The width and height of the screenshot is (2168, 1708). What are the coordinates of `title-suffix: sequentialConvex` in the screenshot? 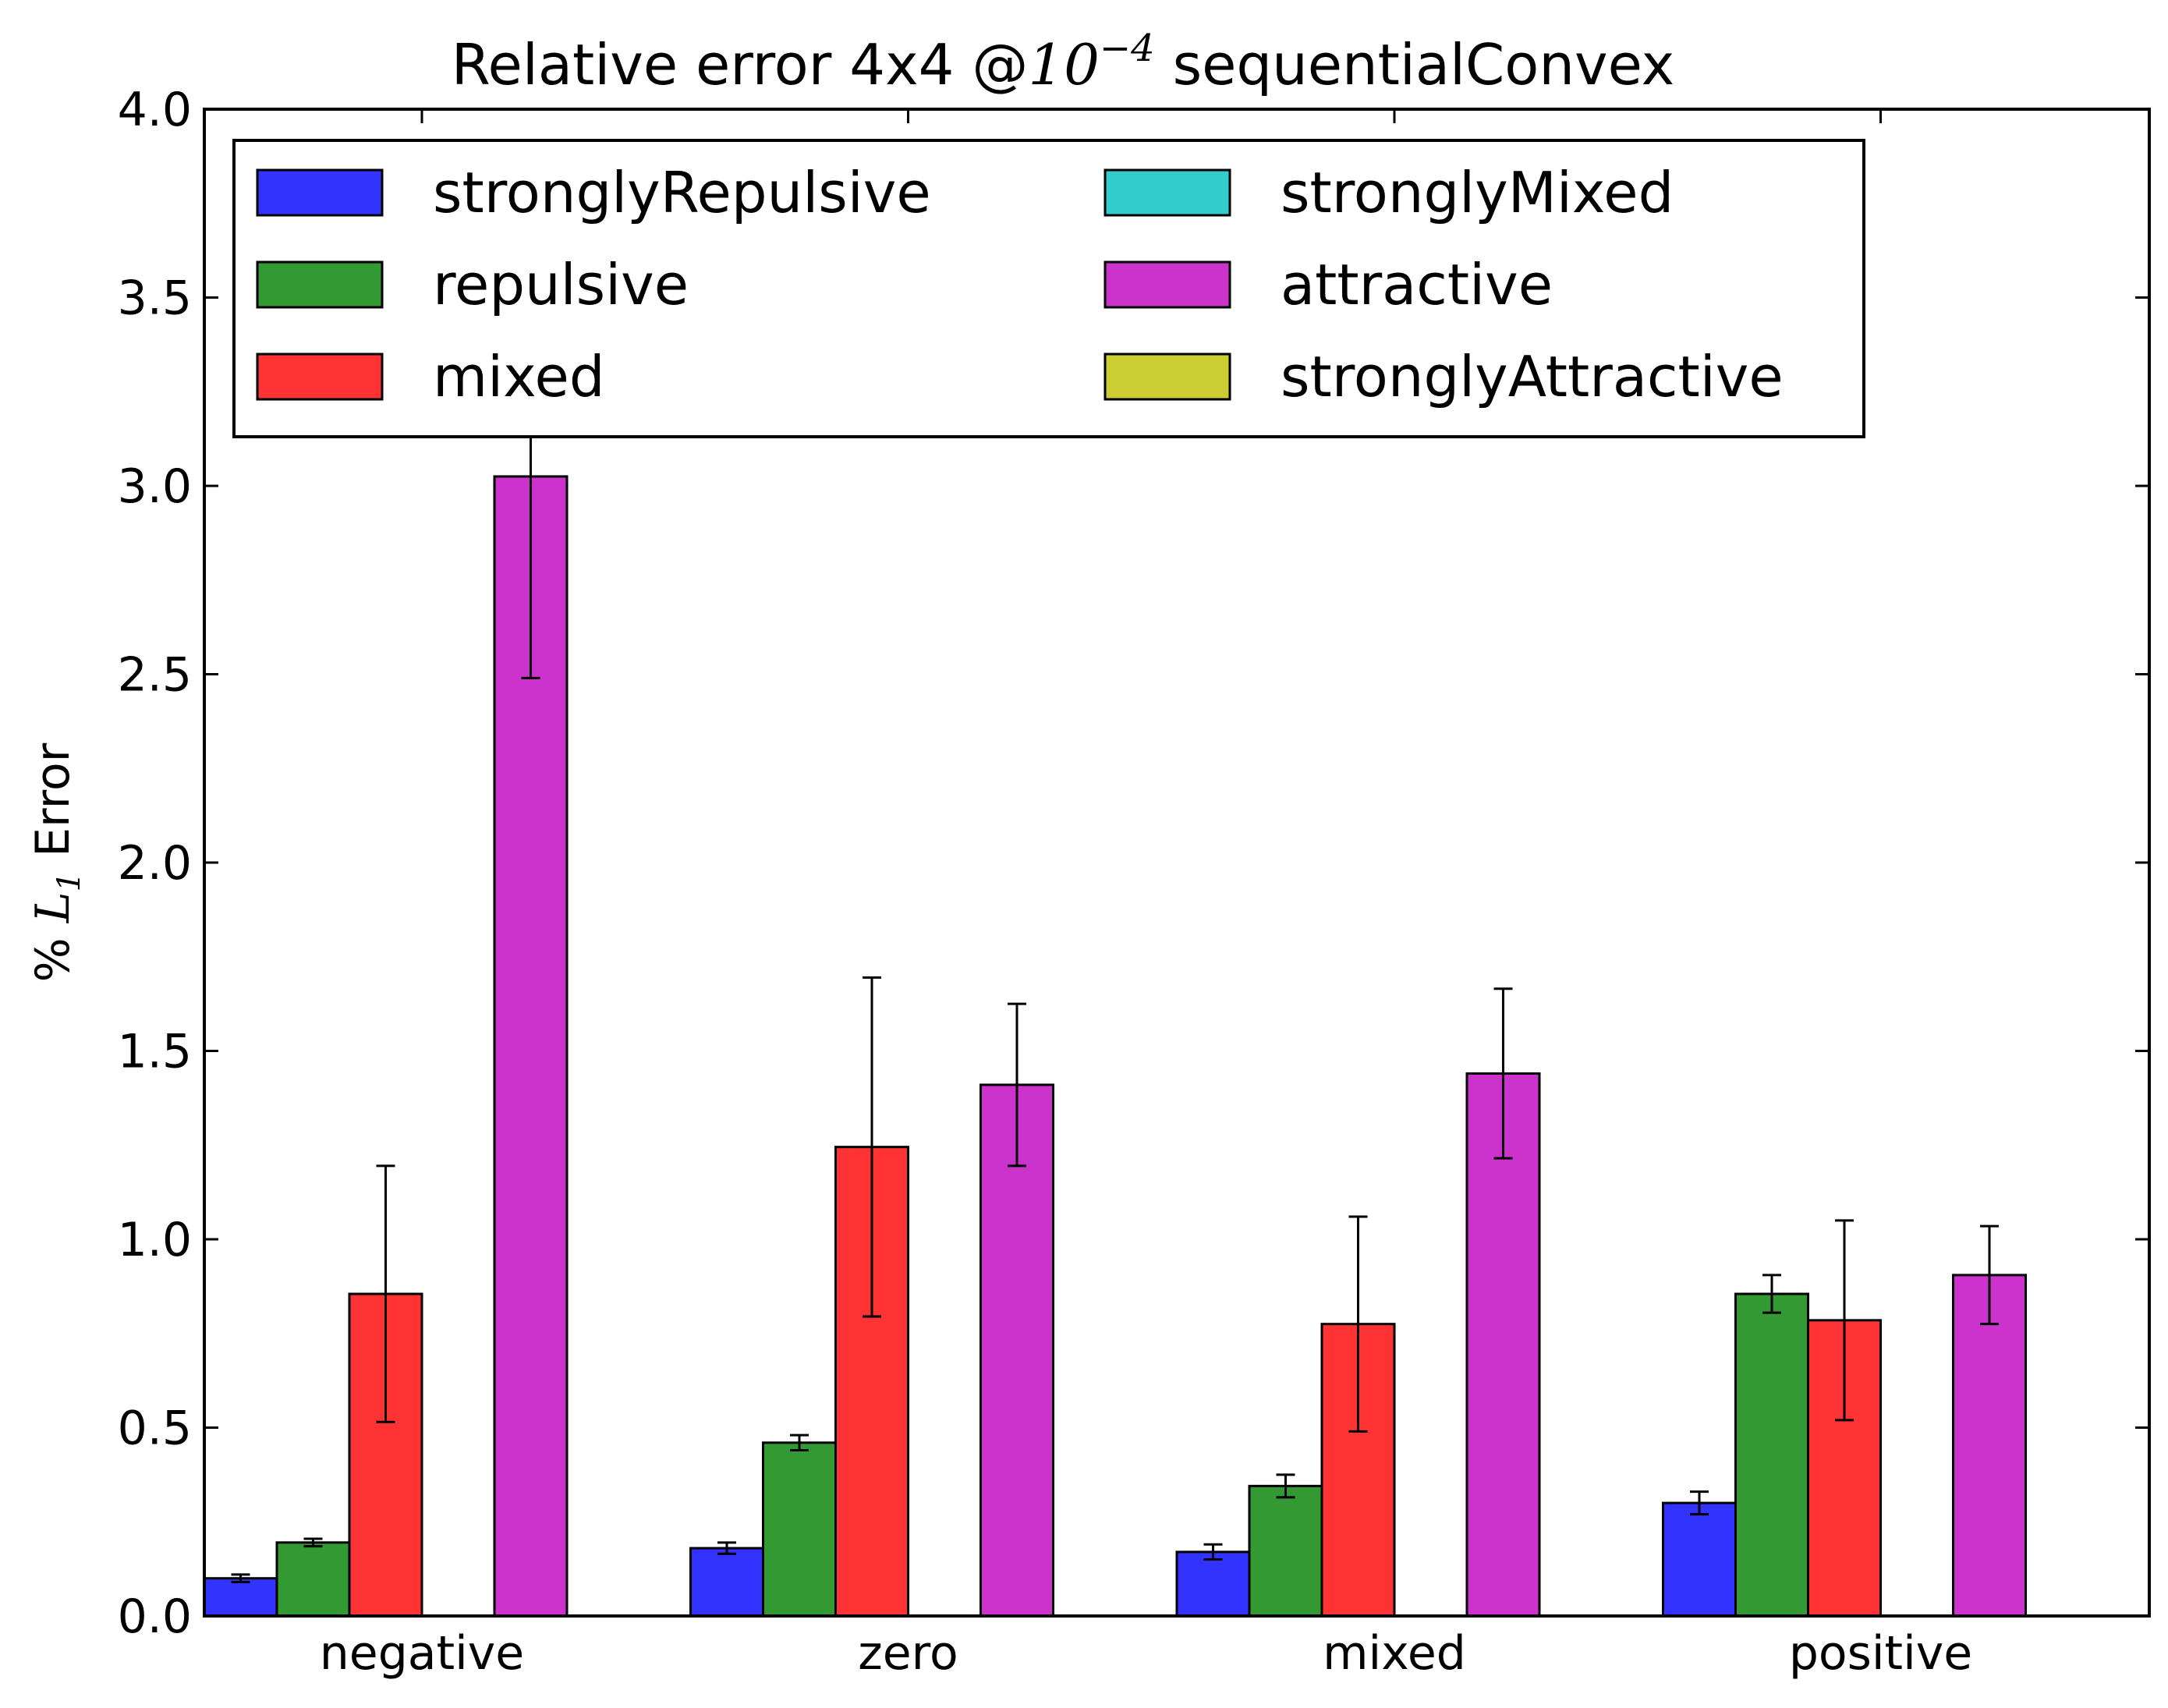 It's located at (1415, 64).